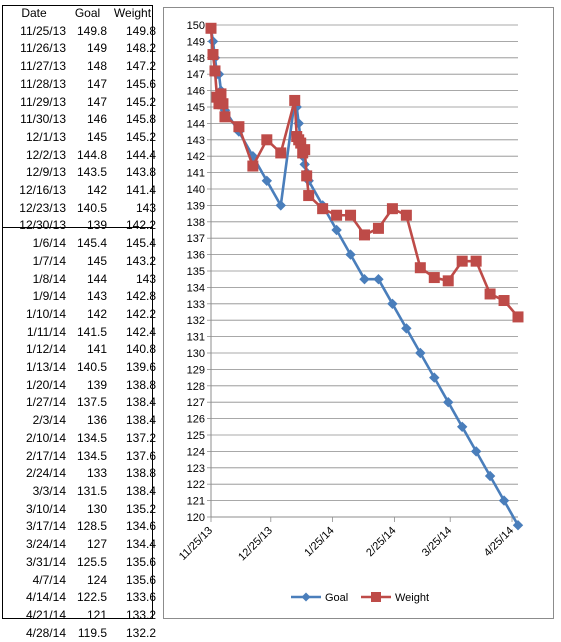 Image resolution: width=561 pixels, height=642 pixels. Describe the element at coordinates (42, 207) in the screenshot. I see `cell-date: 12/23/13` at that location.